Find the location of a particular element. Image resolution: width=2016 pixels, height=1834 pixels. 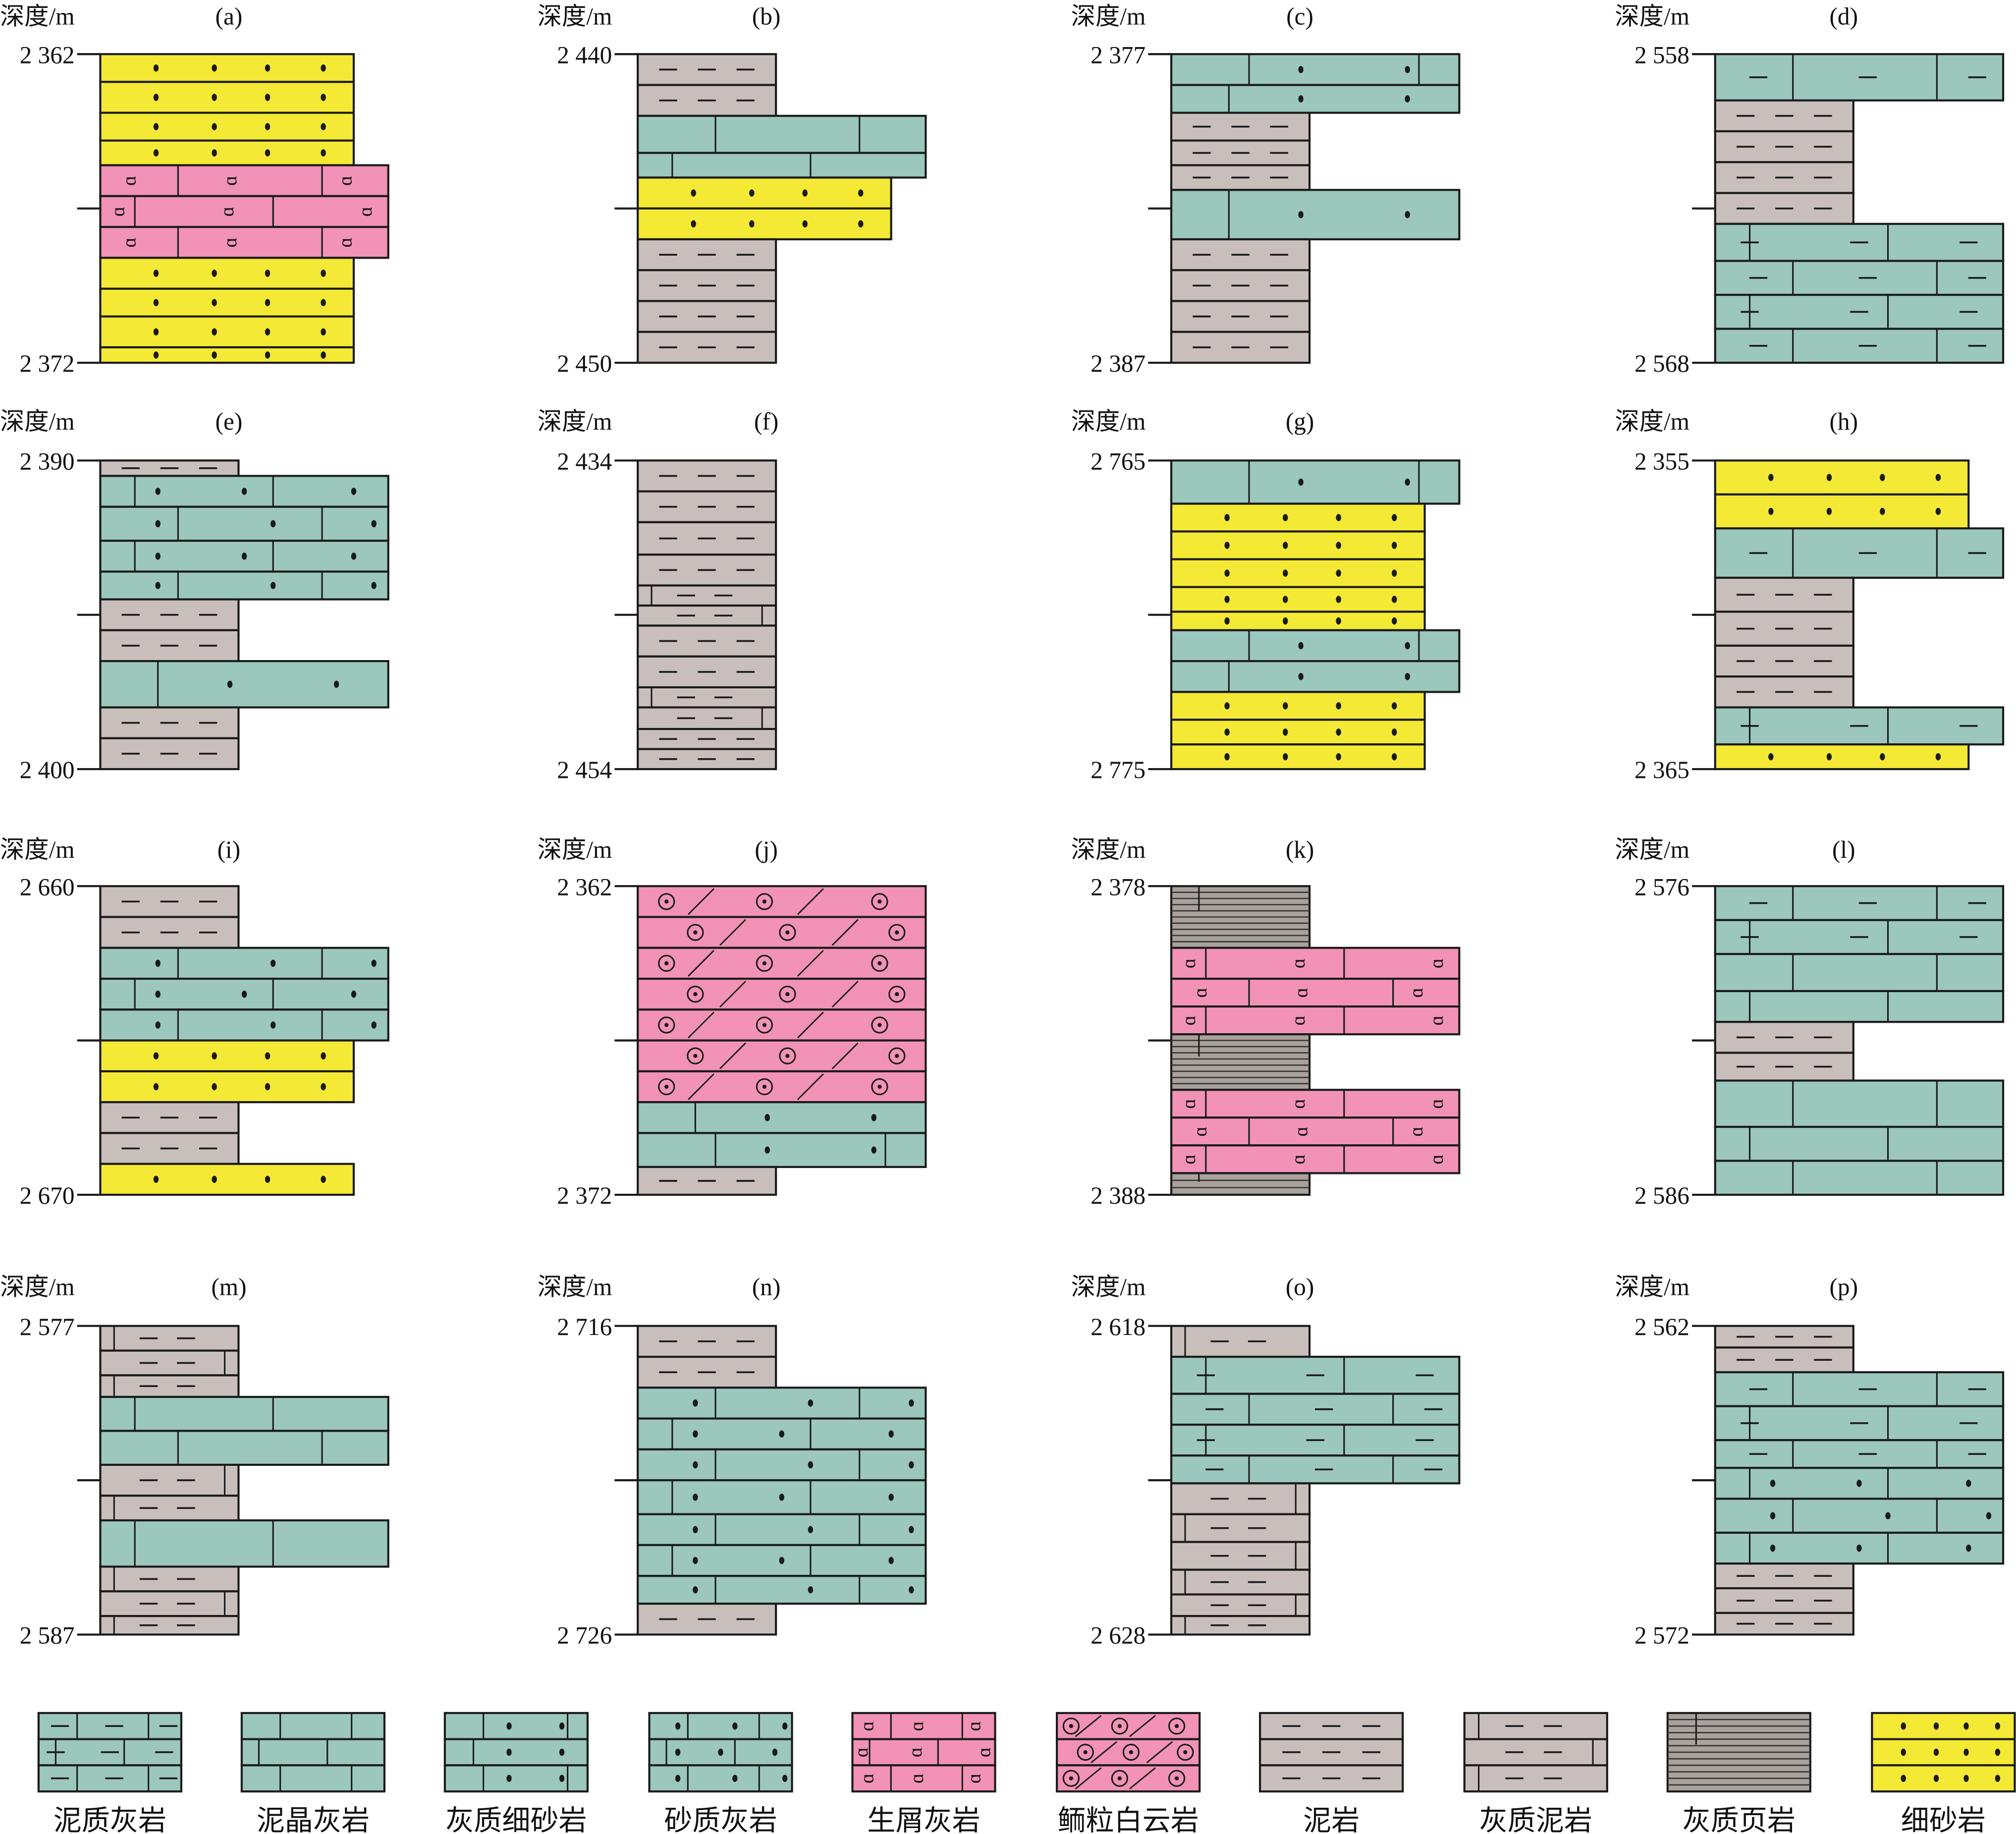

panel-label: (b) is located at coordinates (766, 16).